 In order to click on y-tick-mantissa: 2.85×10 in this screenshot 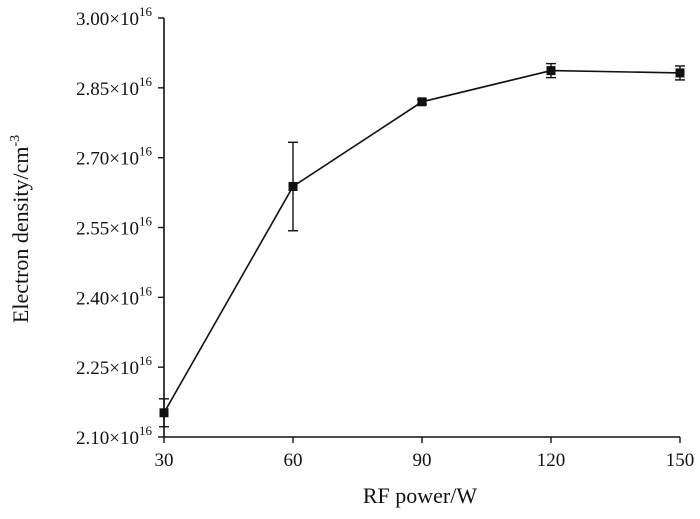, I will do `click(107, 89)`.